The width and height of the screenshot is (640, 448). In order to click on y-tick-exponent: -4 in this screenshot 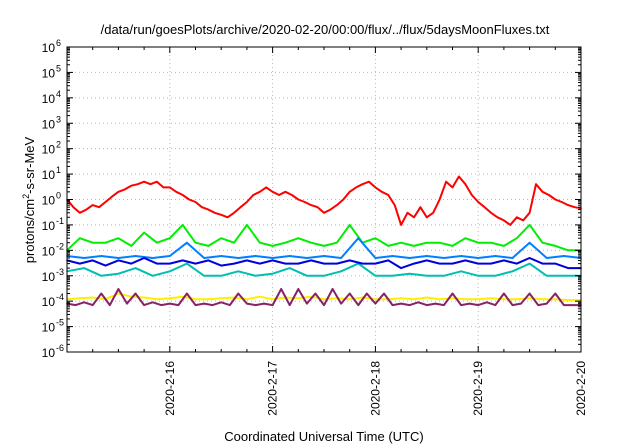, I will do `click(60, 297)`.